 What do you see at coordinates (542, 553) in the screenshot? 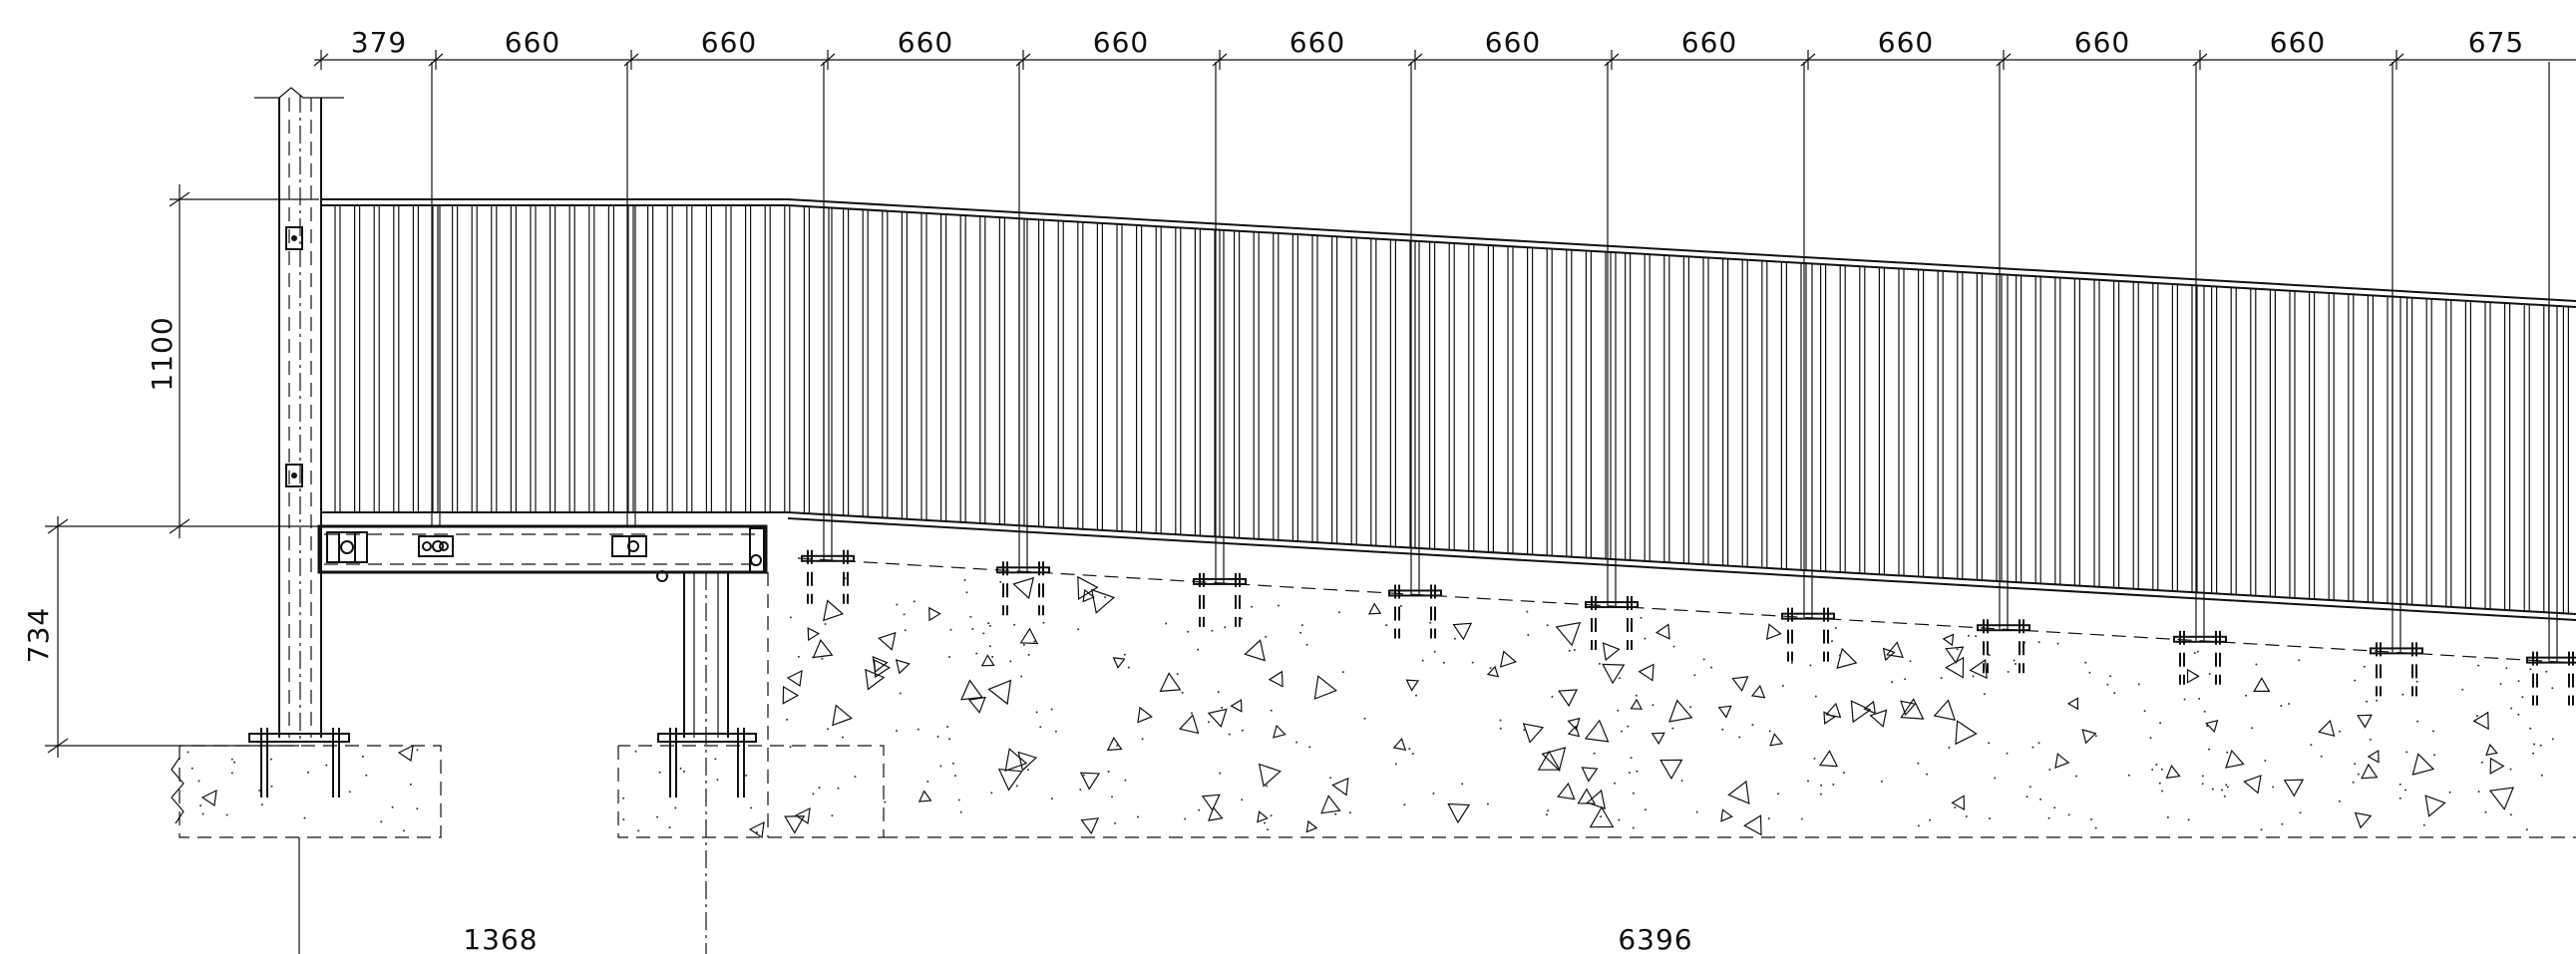
I see `platform-beam` at bounding box center [542, 553].